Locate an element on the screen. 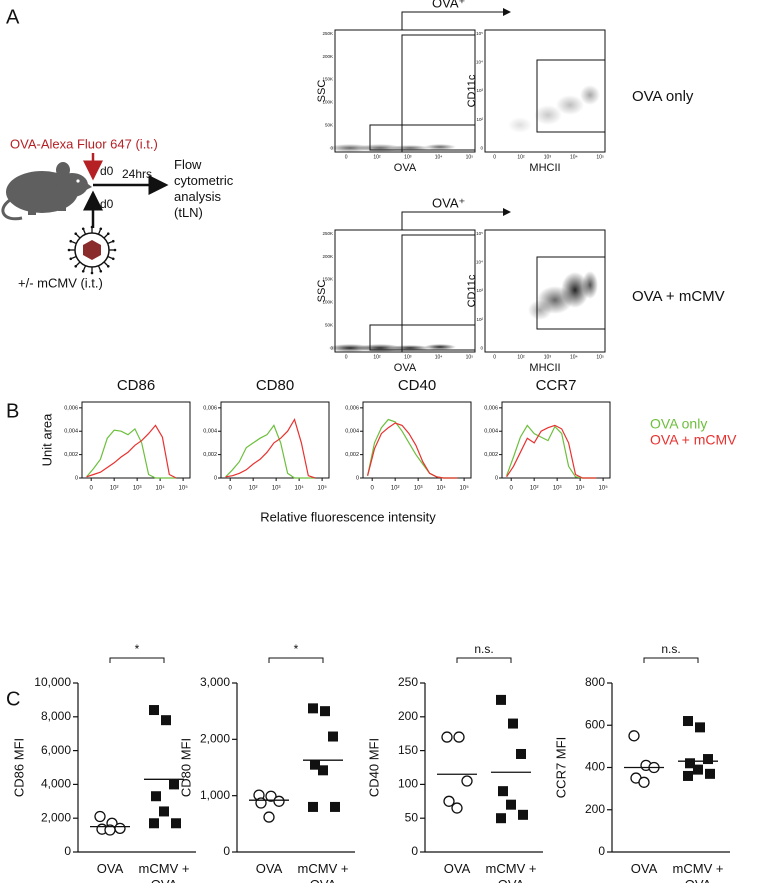 Image resolution: width=769 pixels, height=883 pixels. y-tick-label: 150 is located at coordinates (408, 750).